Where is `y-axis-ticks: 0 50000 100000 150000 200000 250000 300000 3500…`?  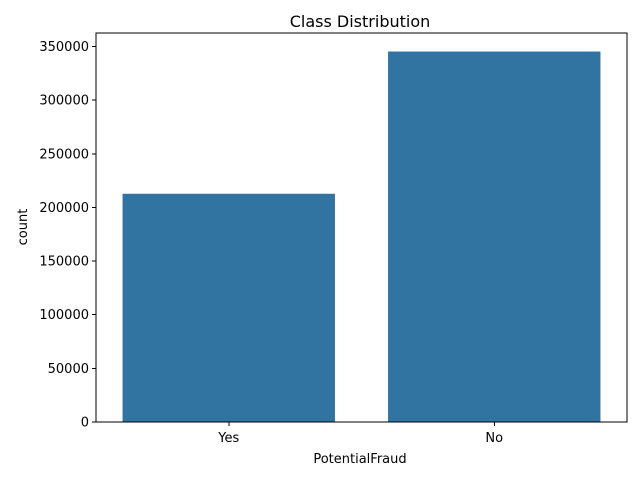 y-axis-ticks: 0 50000 100000 150000 200000 250000 300000 3500… is located at coordinates (67, 235).